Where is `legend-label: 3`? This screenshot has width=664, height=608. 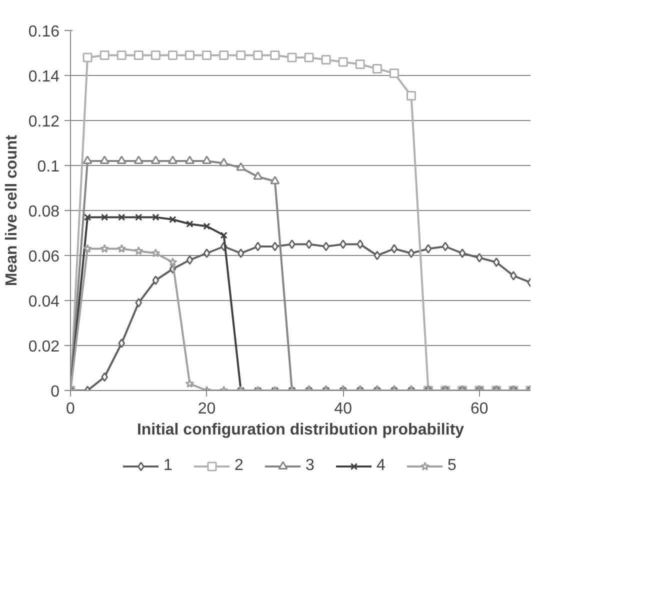 legend-label: 3 is located at coordinates (311, 466).